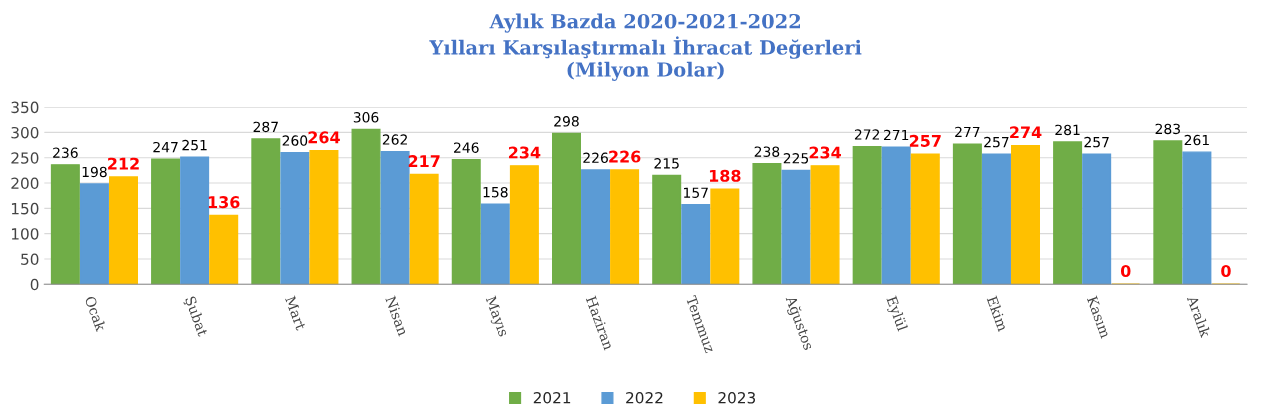 This screenshot has width=1266, height=412. I want to click on x-tick-label: Mart, so click(296, 313).